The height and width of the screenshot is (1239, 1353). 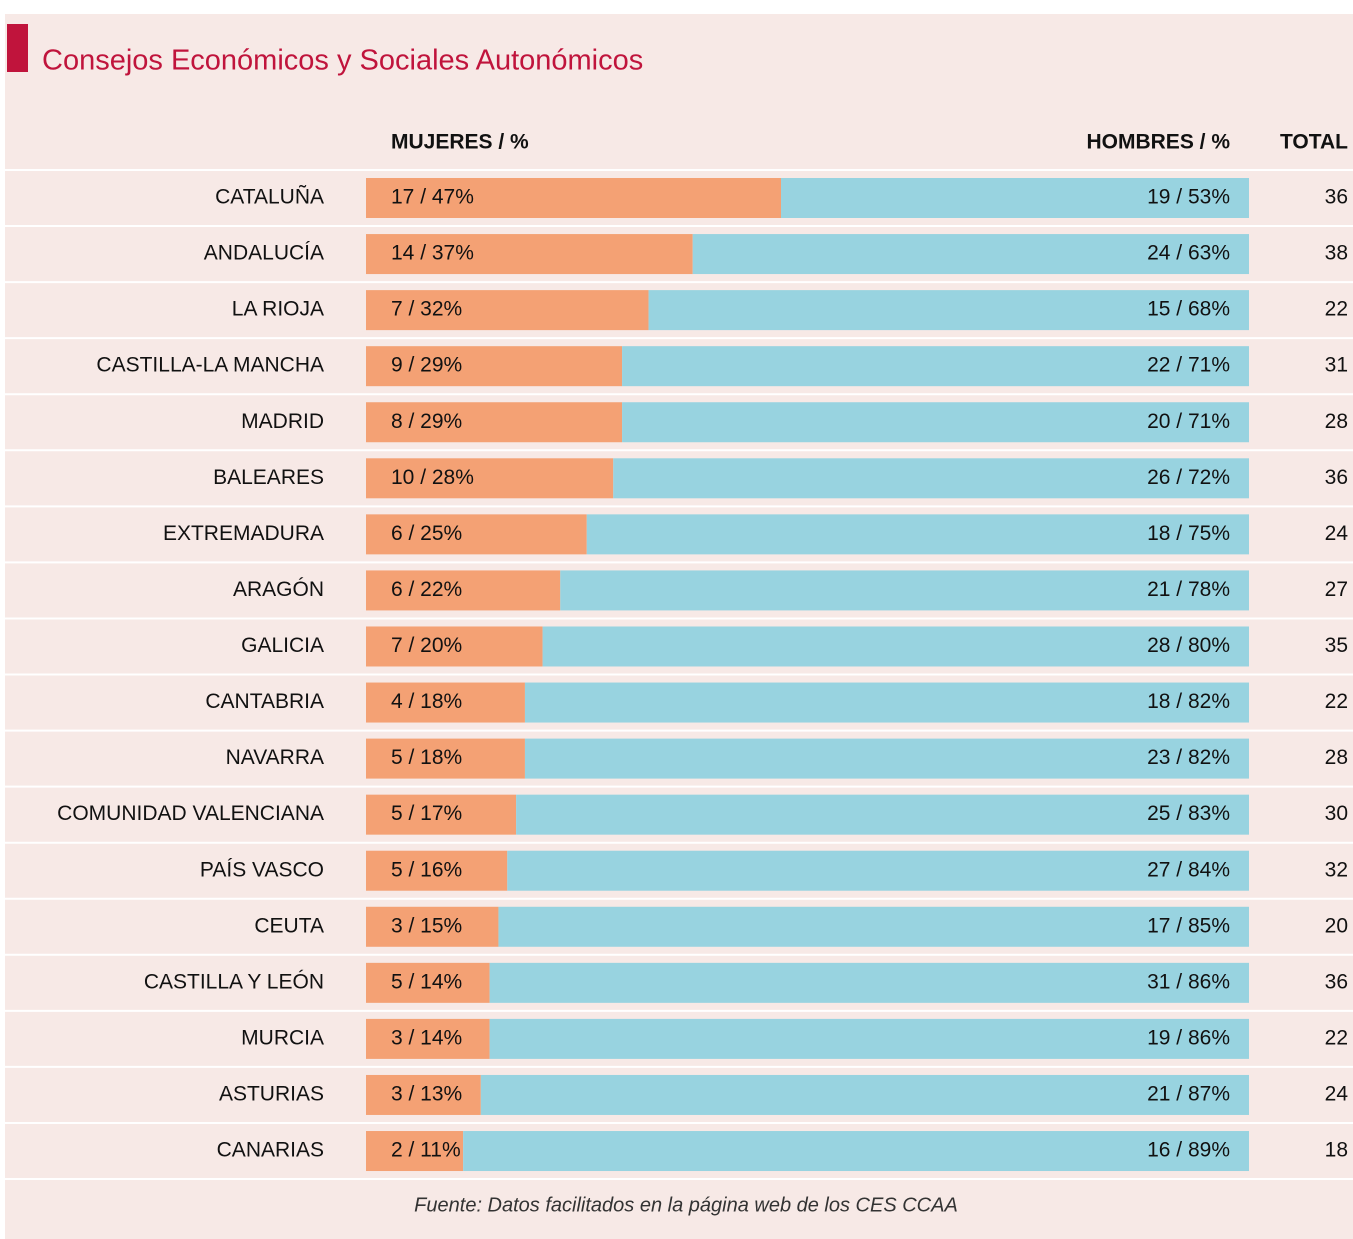 What do you see at coordinates (1188, 477) in the screenshot?
I see `value-label: 26 / 72%` at bounding box center [1188, 477].